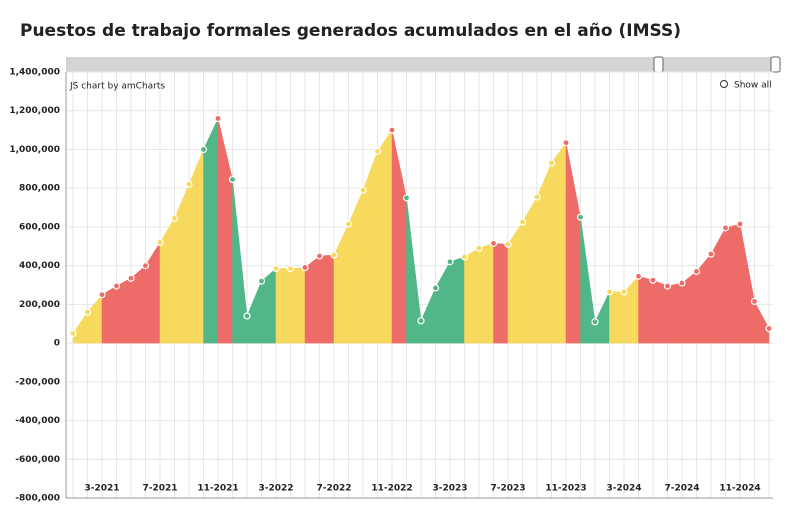  Describe the element at coordinates (39, 227) in the screenshot. I see `y-tick-label: 600,000` at that location.